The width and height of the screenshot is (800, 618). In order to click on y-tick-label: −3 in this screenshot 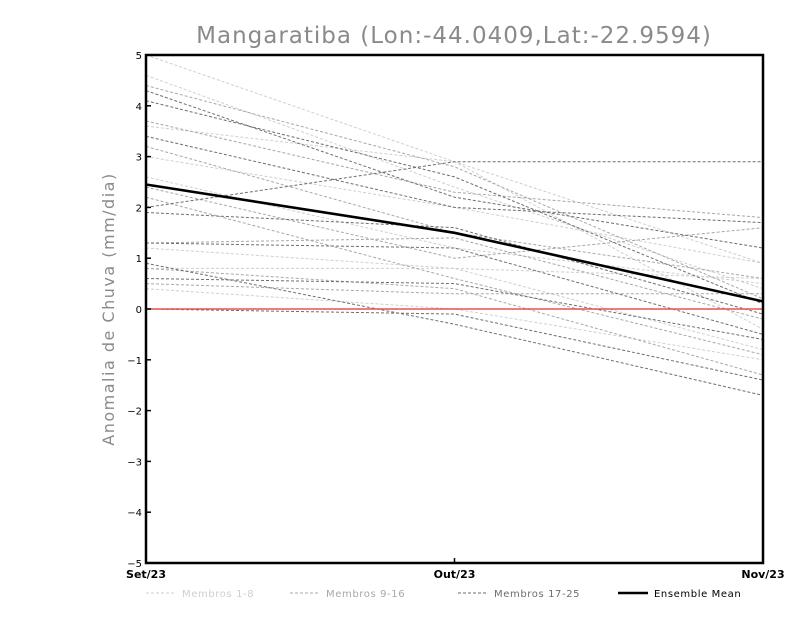, I will do `click(134, 462)`.